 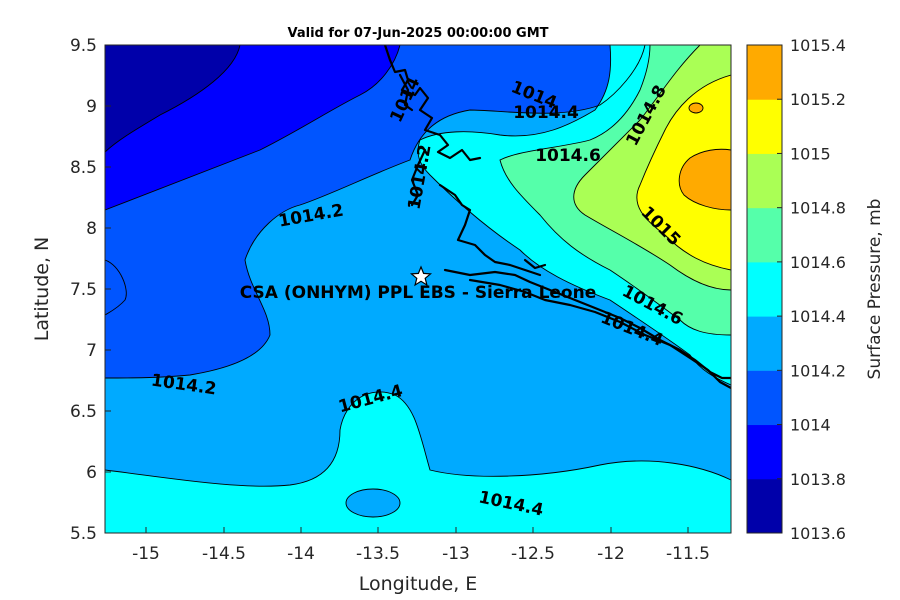 What do you see at coordinates (373, 503) in the screenshot?
I see `contour-fill-1014-2-blob-south` at bounding box center [373, 503].